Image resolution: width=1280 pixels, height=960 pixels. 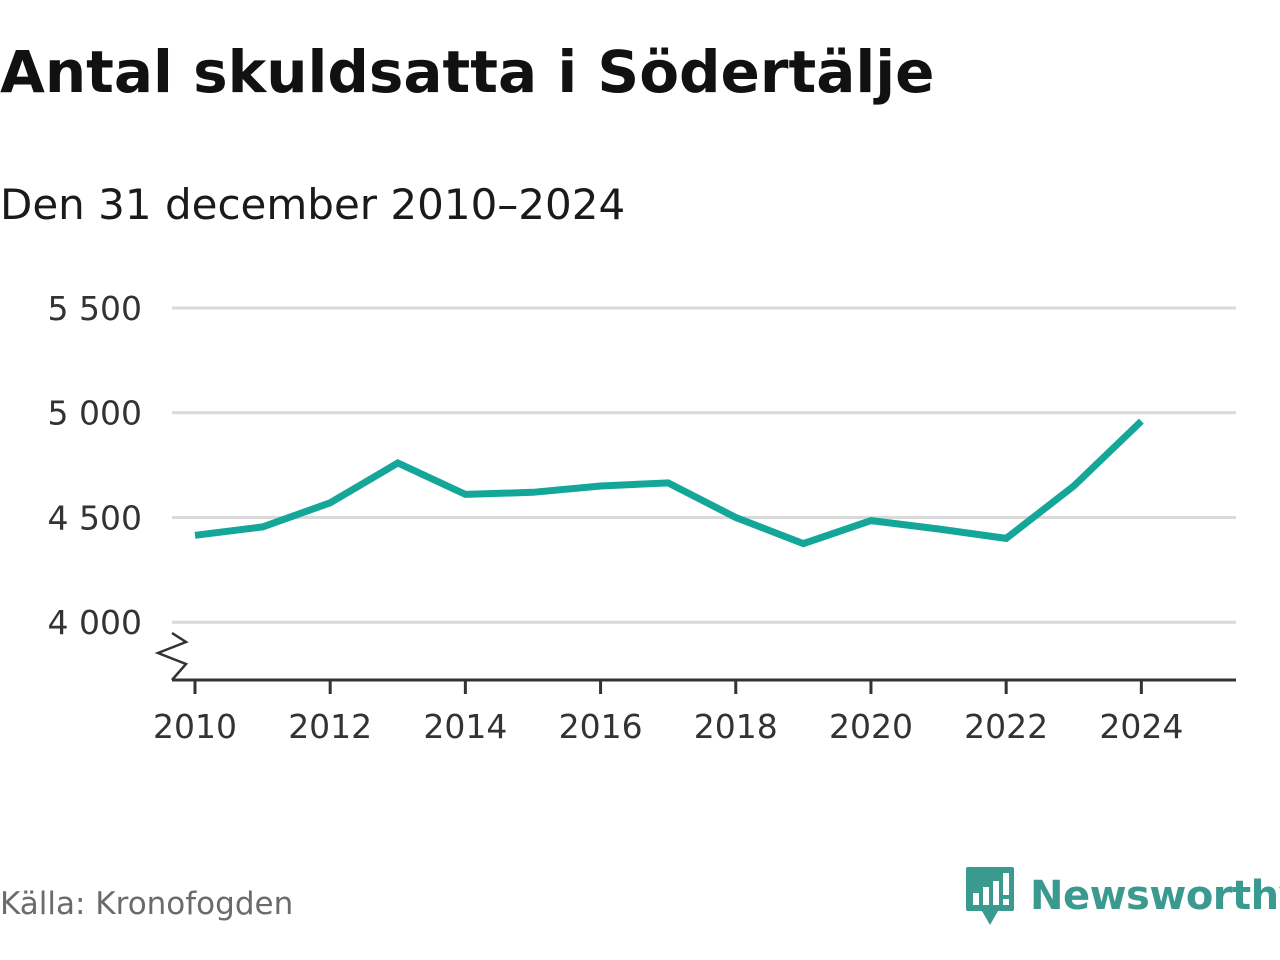 I want to click on x-tick-label: 2022, so click(x=1006, y=726).